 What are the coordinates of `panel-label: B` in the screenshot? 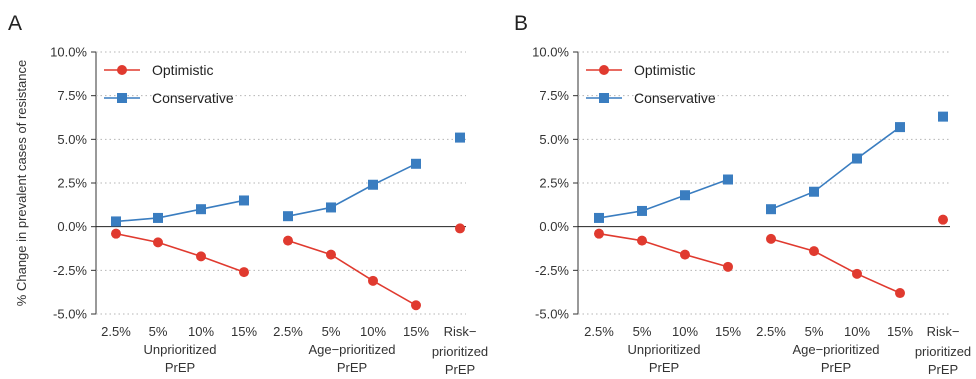 It's located at (521, 23).